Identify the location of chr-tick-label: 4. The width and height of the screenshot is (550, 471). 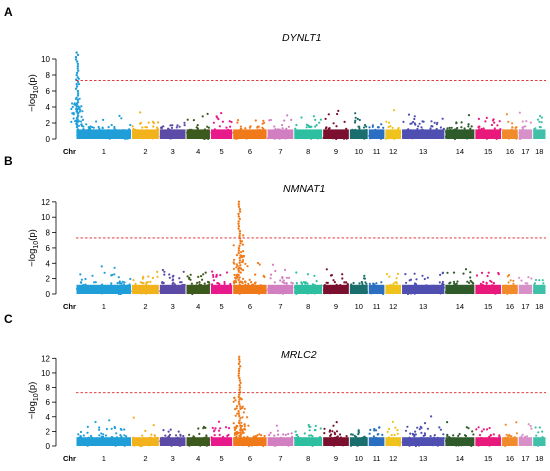
(198, 458).